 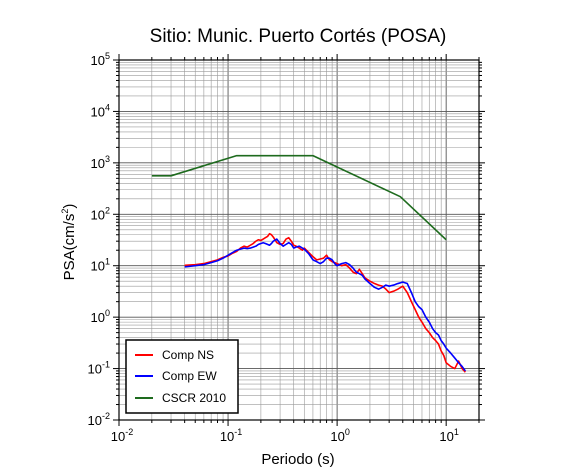 I want to click on tick-label-y: 10², so click(x=100, y=213).